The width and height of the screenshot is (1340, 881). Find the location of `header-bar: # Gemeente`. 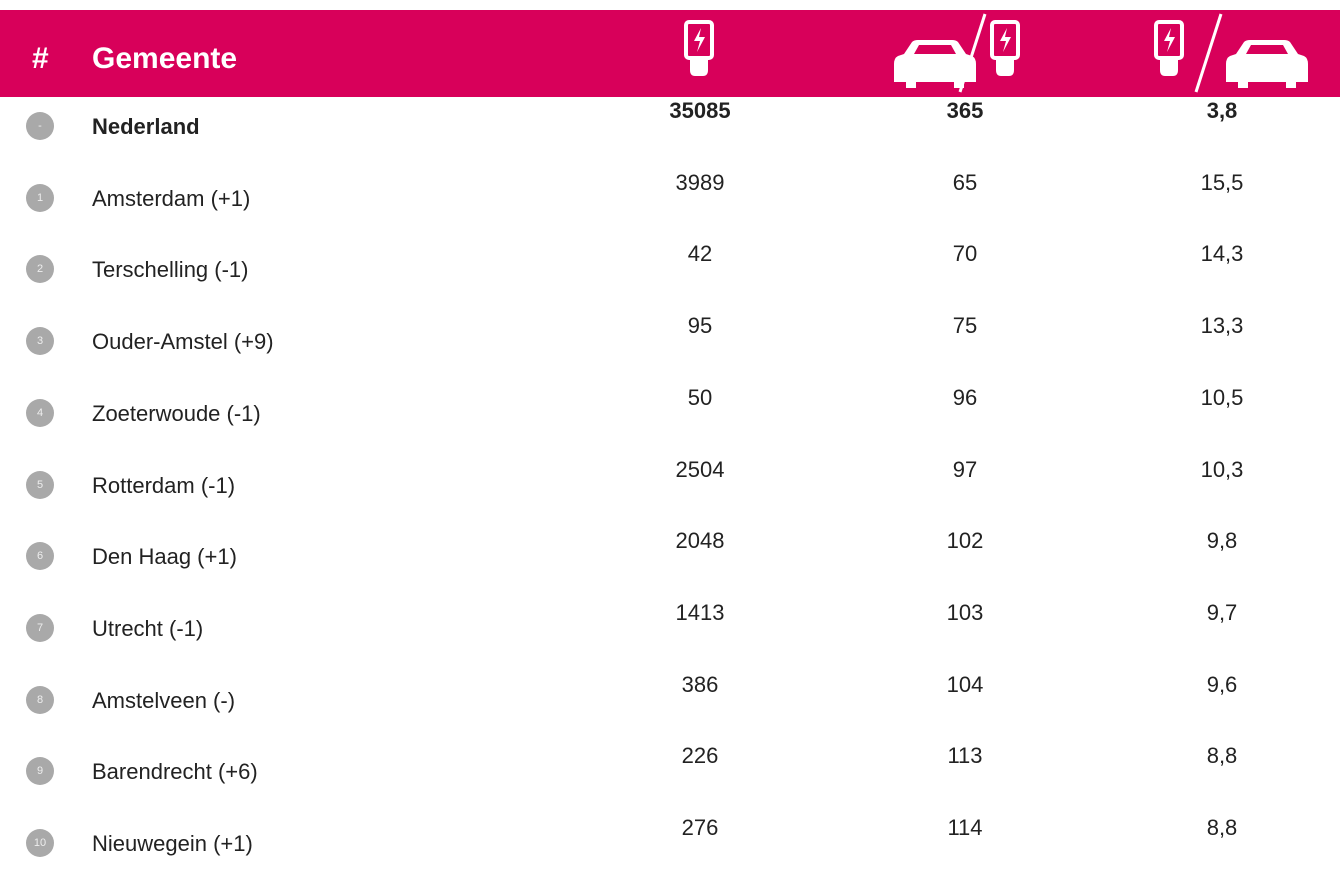

header-bar: # Gemeente is located at coordinates (670, 53).